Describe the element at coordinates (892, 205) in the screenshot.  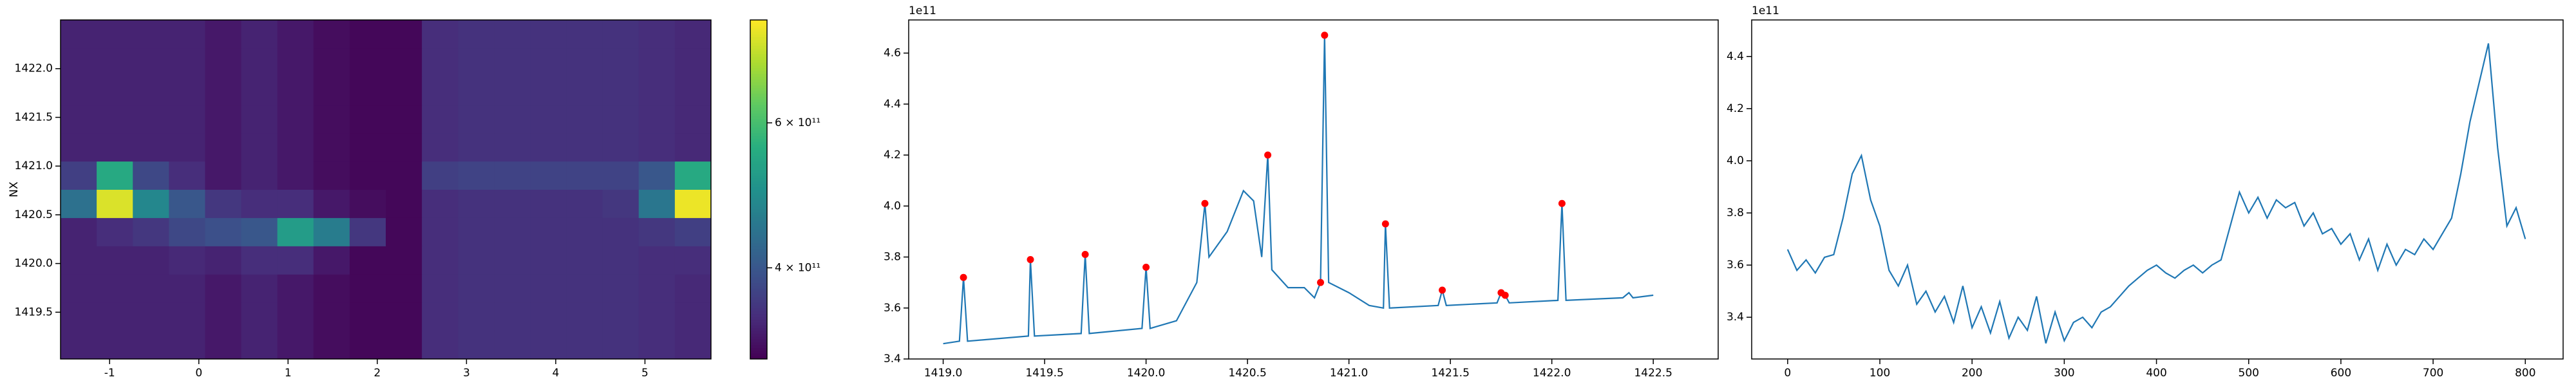
I see `y-tick-label: 4.0` at that location.